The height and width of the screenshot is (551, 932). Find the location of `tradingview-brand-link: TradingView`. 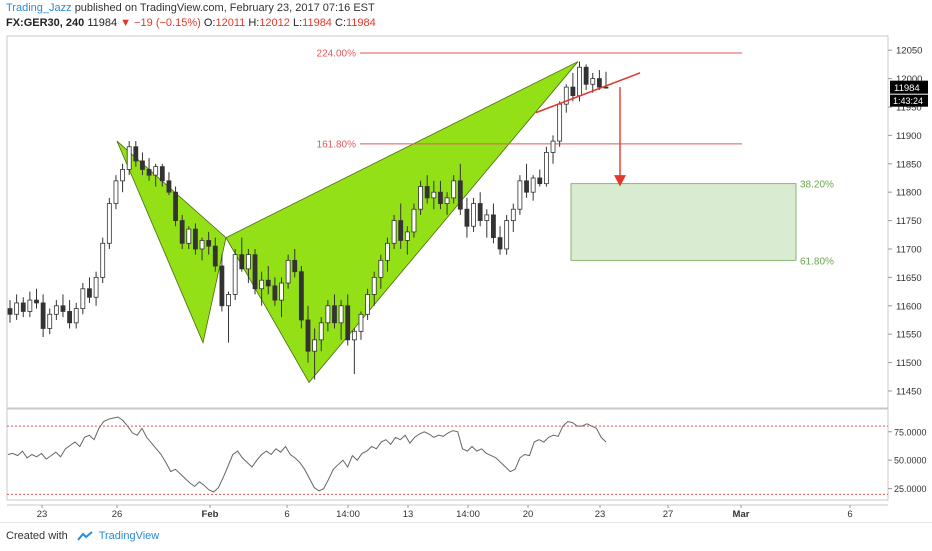

tradingview-brand-link: TradingView is located at coordinates (129, 536).